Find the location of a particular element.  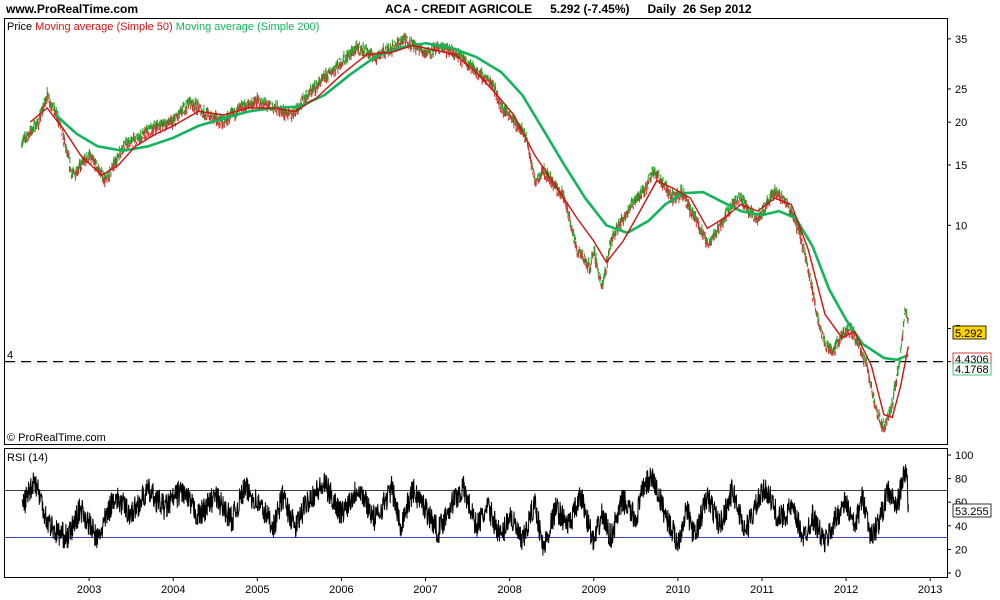

rsi-tick-label: 40 is located at coordinates (961, 527).